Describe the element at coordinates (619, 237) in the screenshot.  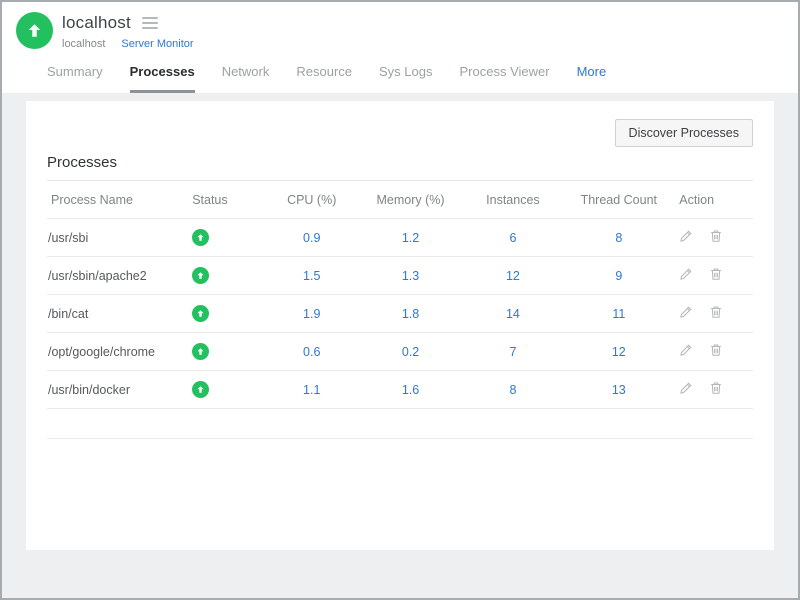
I see `thread-count-value-link: 8` at that location.